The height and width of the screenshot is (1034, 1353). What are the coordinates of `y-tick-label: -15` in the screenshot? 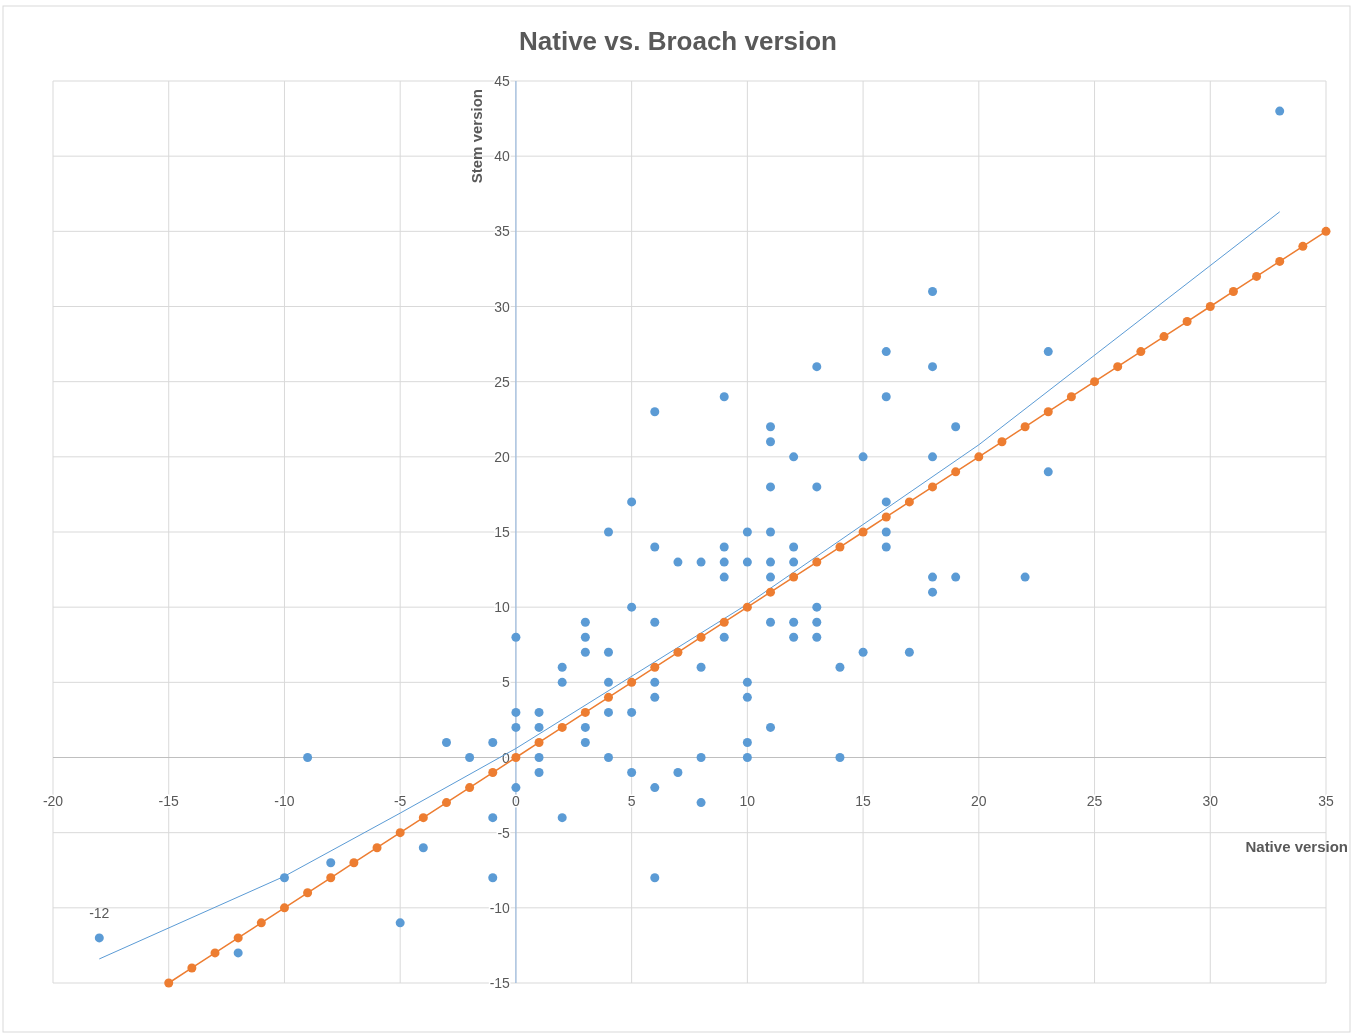 It's located at (500, 983).